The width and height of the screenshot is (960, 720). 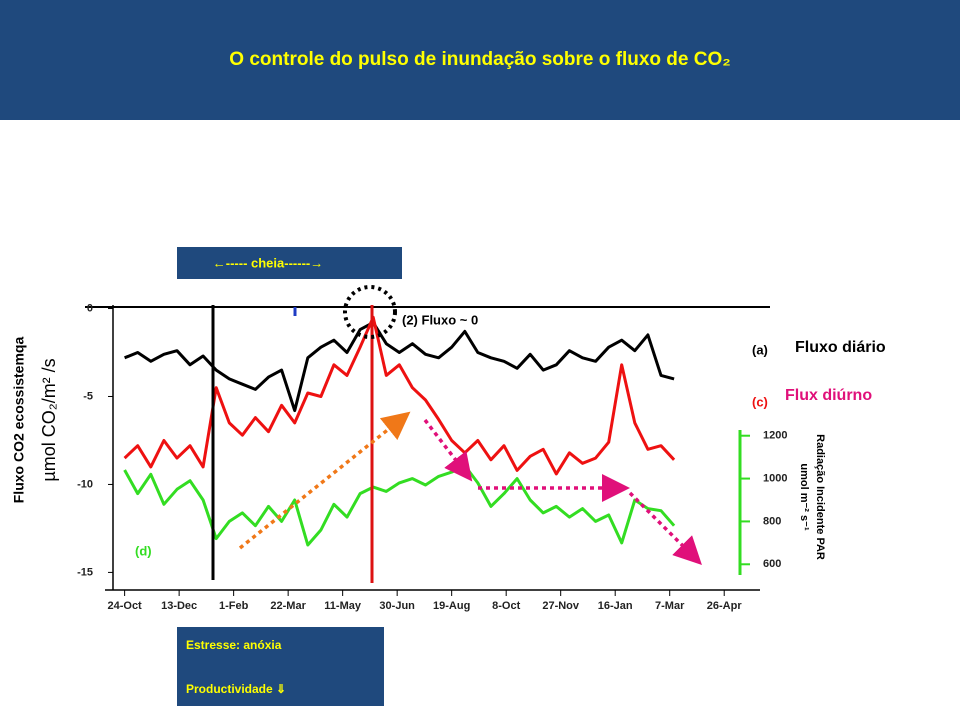 I want to click on x-tick-label: 8-Oct, so click(x=506, y=606).